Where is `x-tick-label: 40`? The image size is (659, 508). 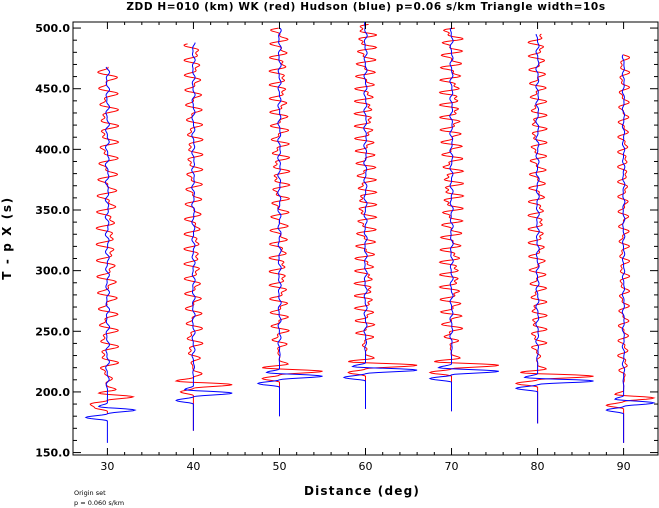 x-tick-label: 40 is located at coordinates (193, 466).